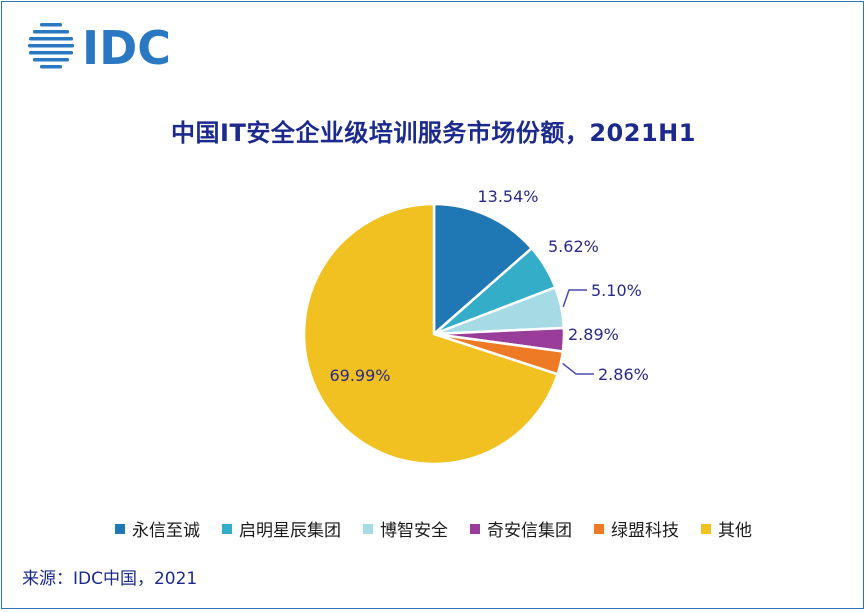  I want to click on legend-item-6: 其他, so click(726, 528).